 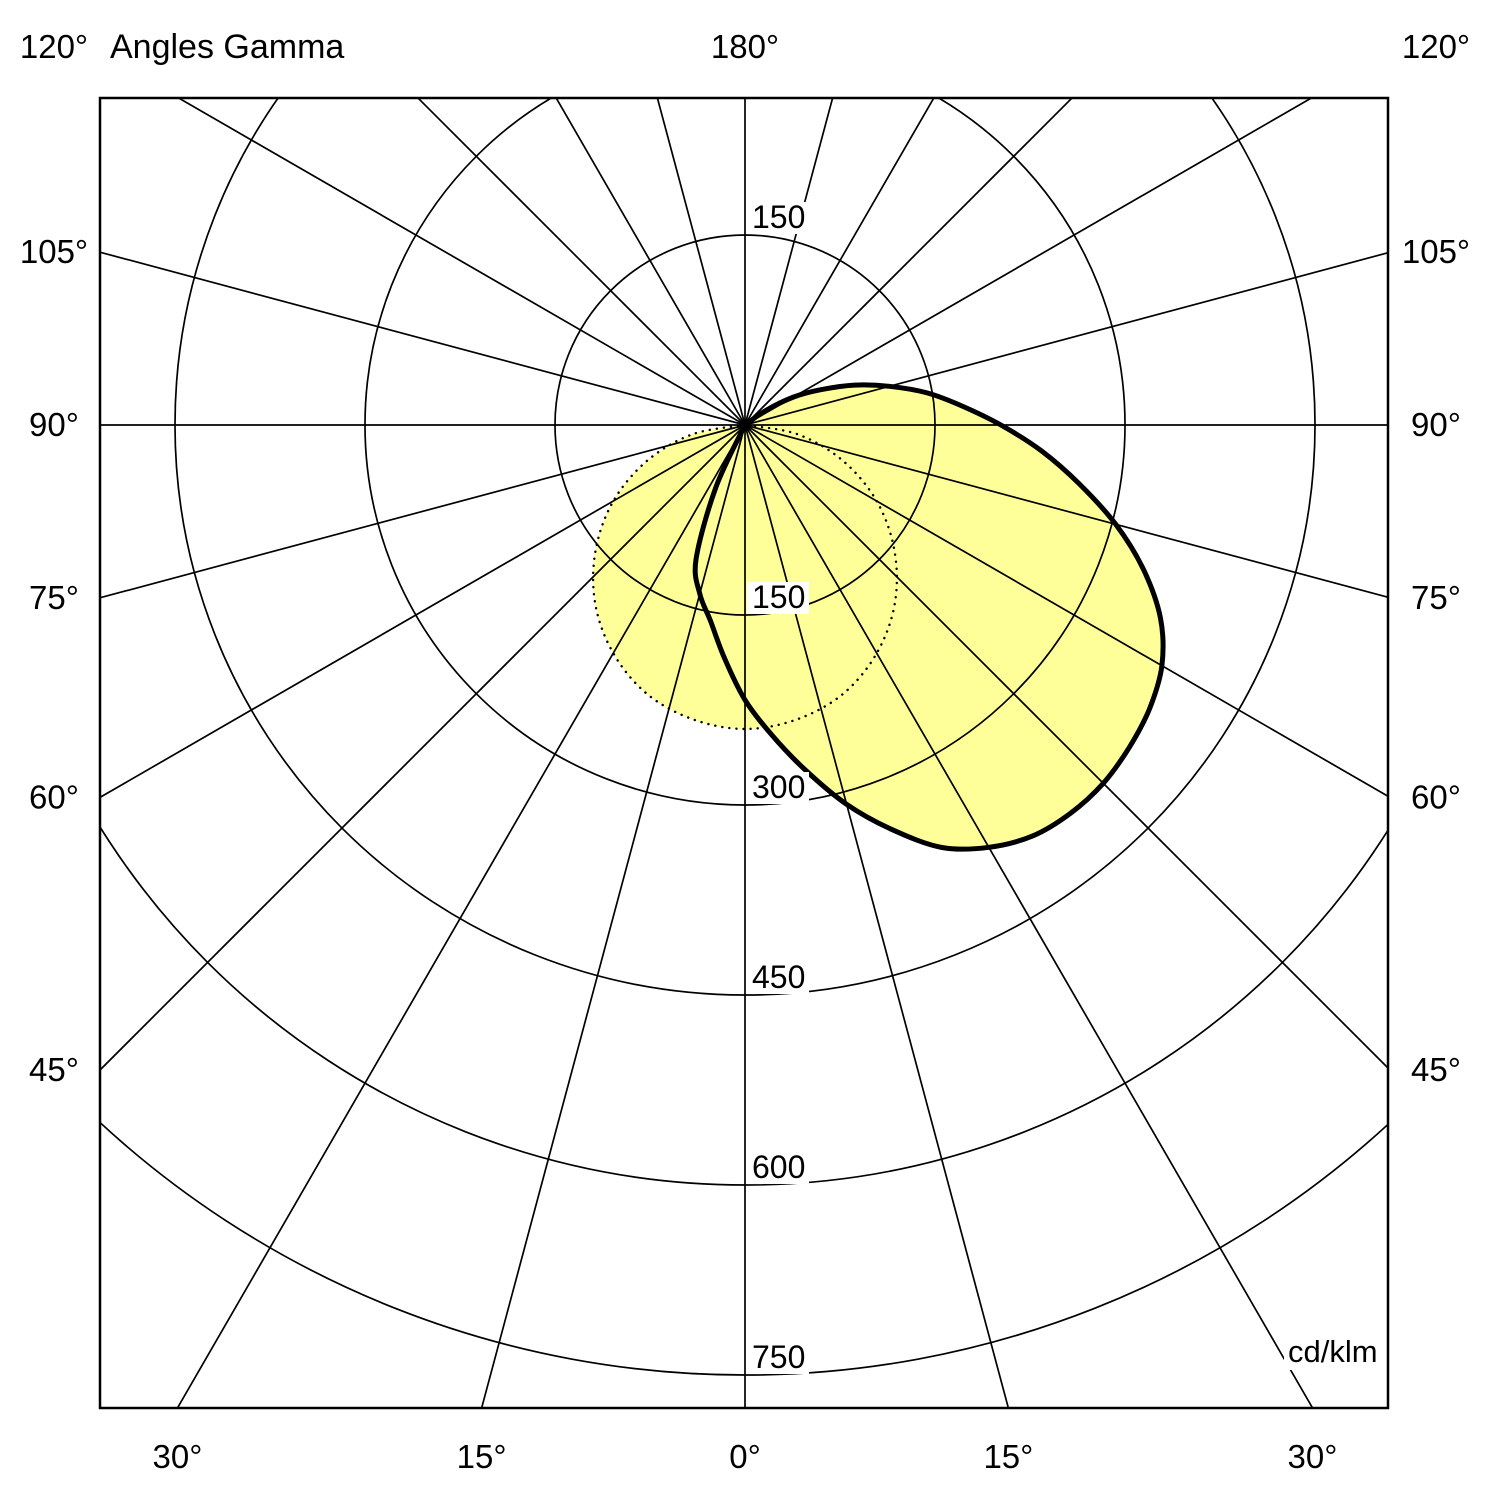 What do you see at coordinates (1436, 597) in the screenshot?
I see `gamma-label-right-75: 75°` at bounding box center [1436, 597].